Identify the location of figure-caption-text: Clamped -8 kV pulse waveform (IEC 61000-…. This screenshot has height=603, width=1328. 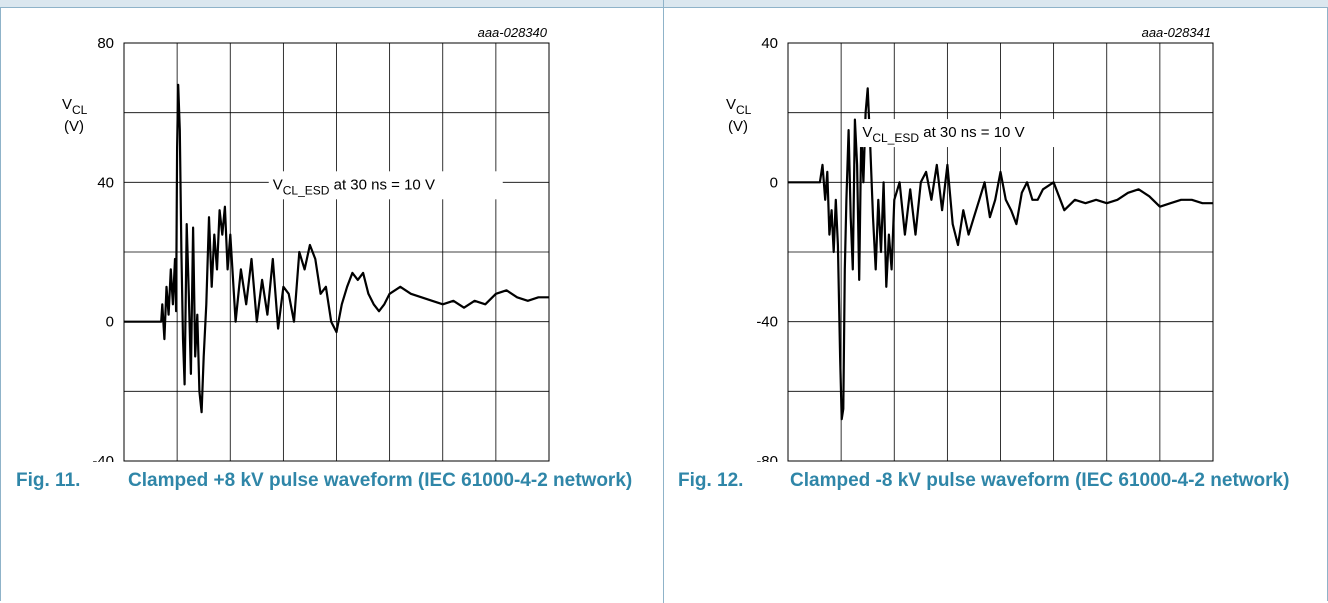
(1040, 480).